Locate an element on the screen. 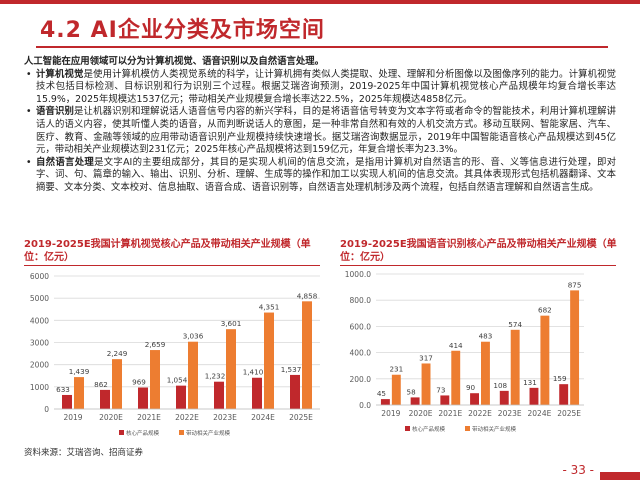 The width and height of the screenshot is (640, 480). page-title: 4.2 AI企业分类及市场空间 is located at coordinates (182, 30).